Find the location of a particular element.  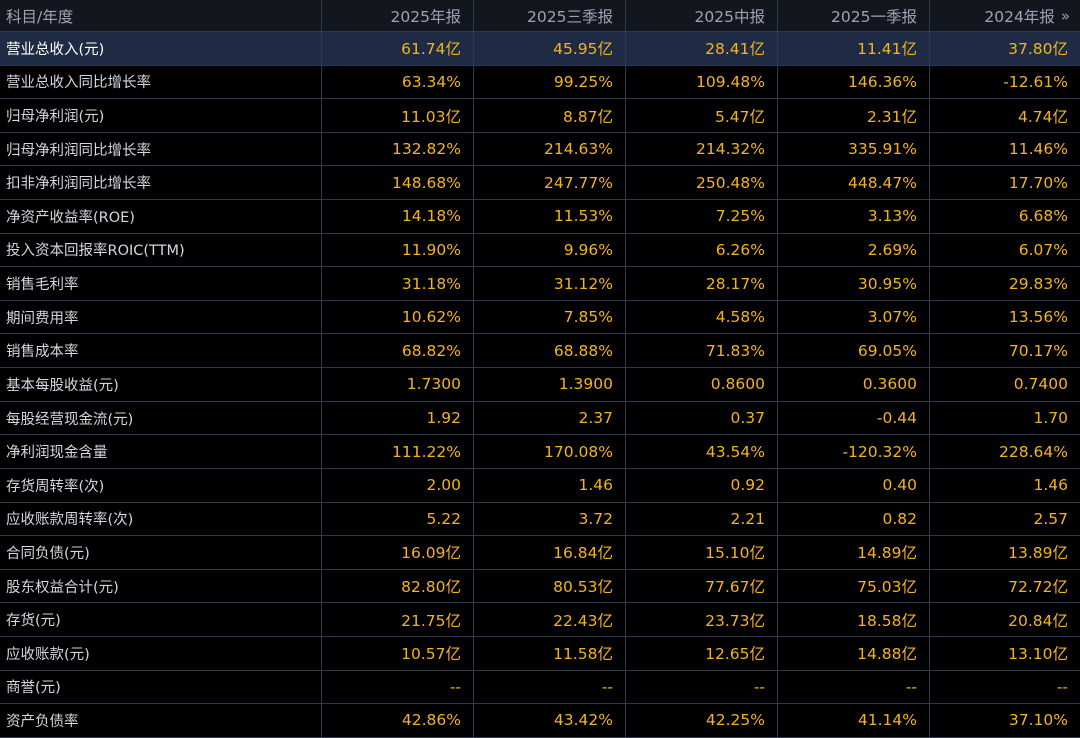

value-cell: 12.65亿 is located at coordinates (702, 653).